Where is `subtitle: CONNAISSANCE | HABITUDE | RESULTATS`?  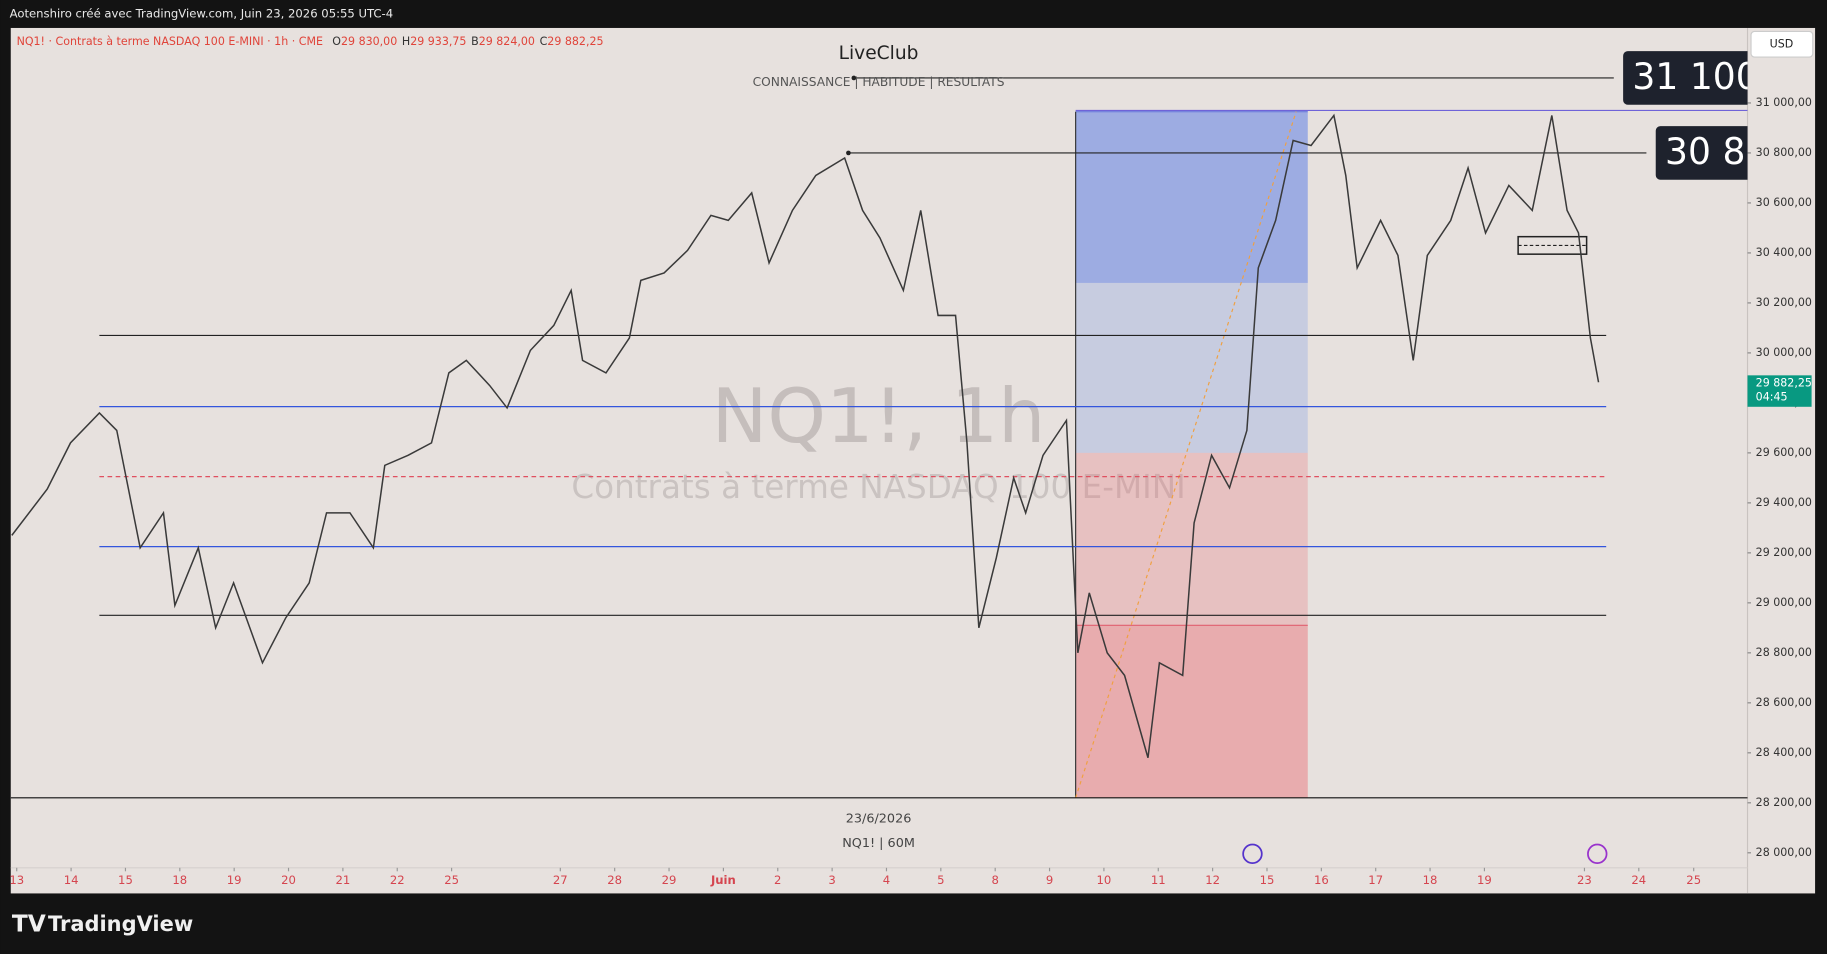 subtitle: CONNAISSANCE | HABITUDE | RESULTATS is located at coordinates (879, 82).